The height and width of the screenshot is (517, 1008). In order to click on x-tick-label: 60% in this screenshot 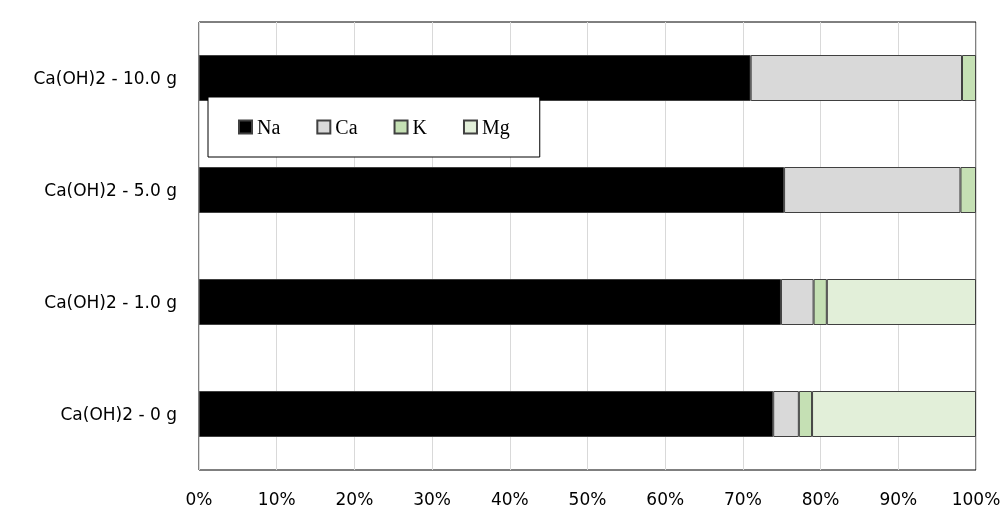, I will do `click(665, 498)`.